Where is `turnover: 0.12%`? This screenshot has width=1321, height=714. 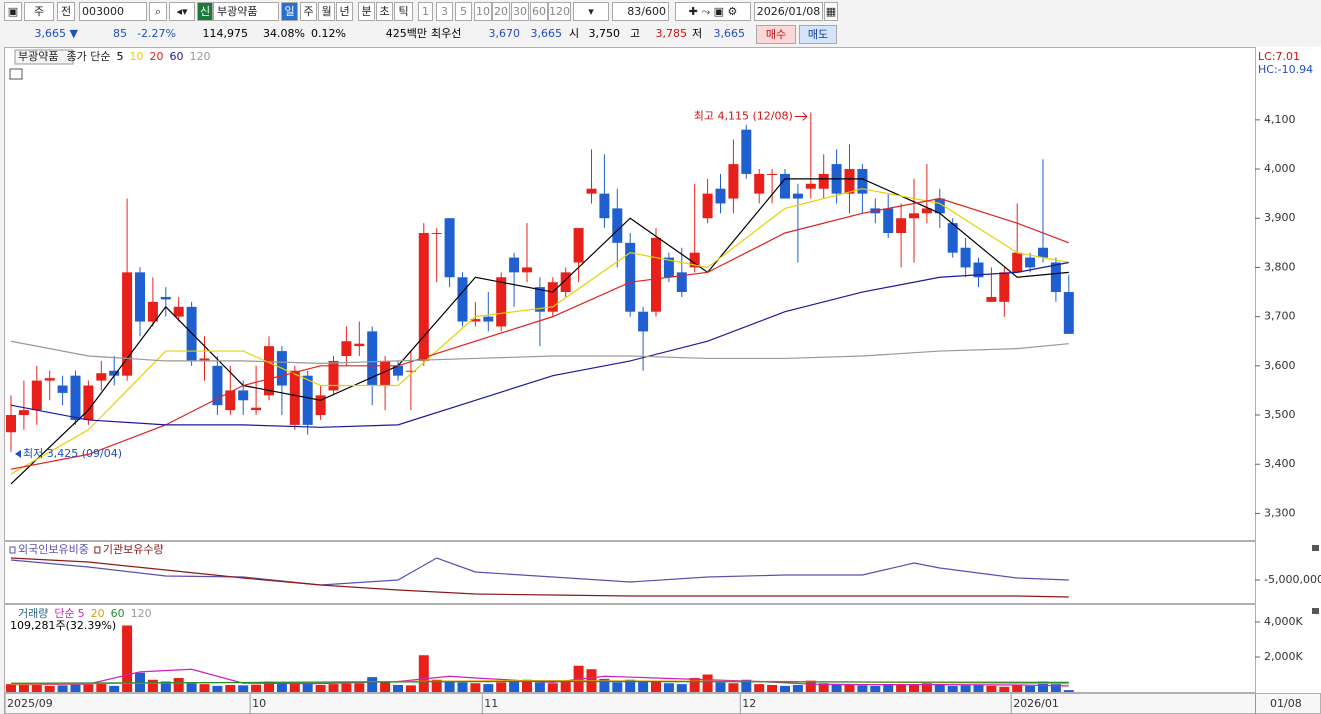
turnover: 0.12% is located at coordinates (328, 33).